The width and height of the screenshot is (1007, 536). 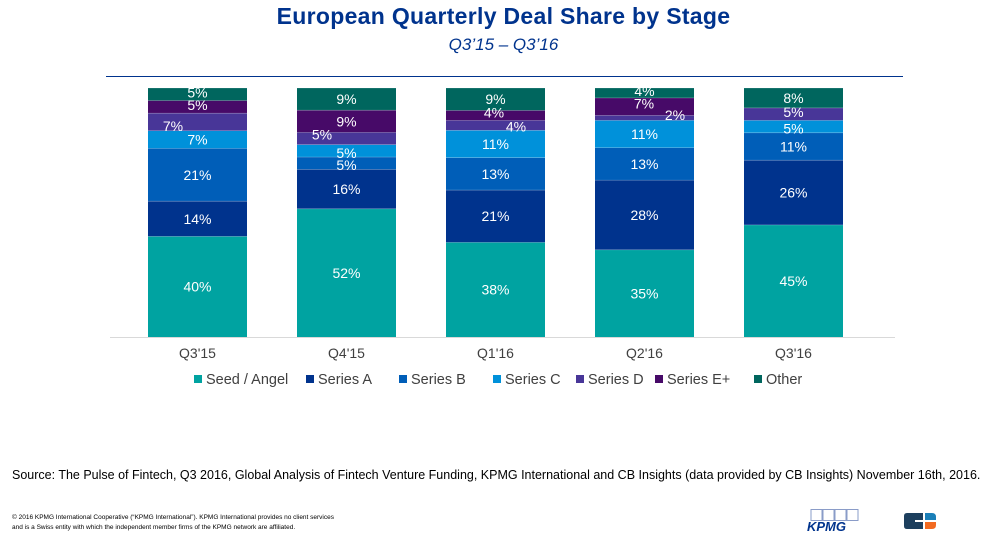 What do you see at coordinates (504, 76) in the screenshot?
I see `title-divider` at bounding box center [504, 76].